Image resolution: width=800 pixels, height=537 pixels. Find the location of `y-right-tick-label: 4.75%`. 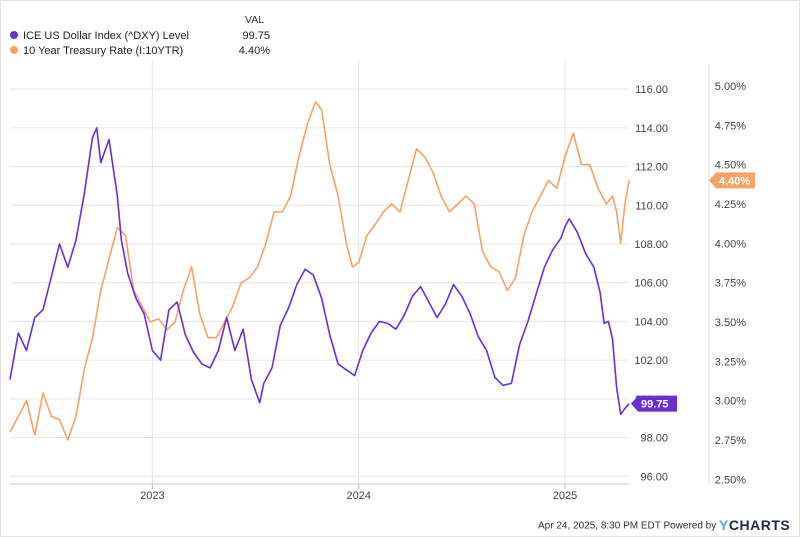

y-right-tick-label: 4.75% is located at coordinates (730, 126).